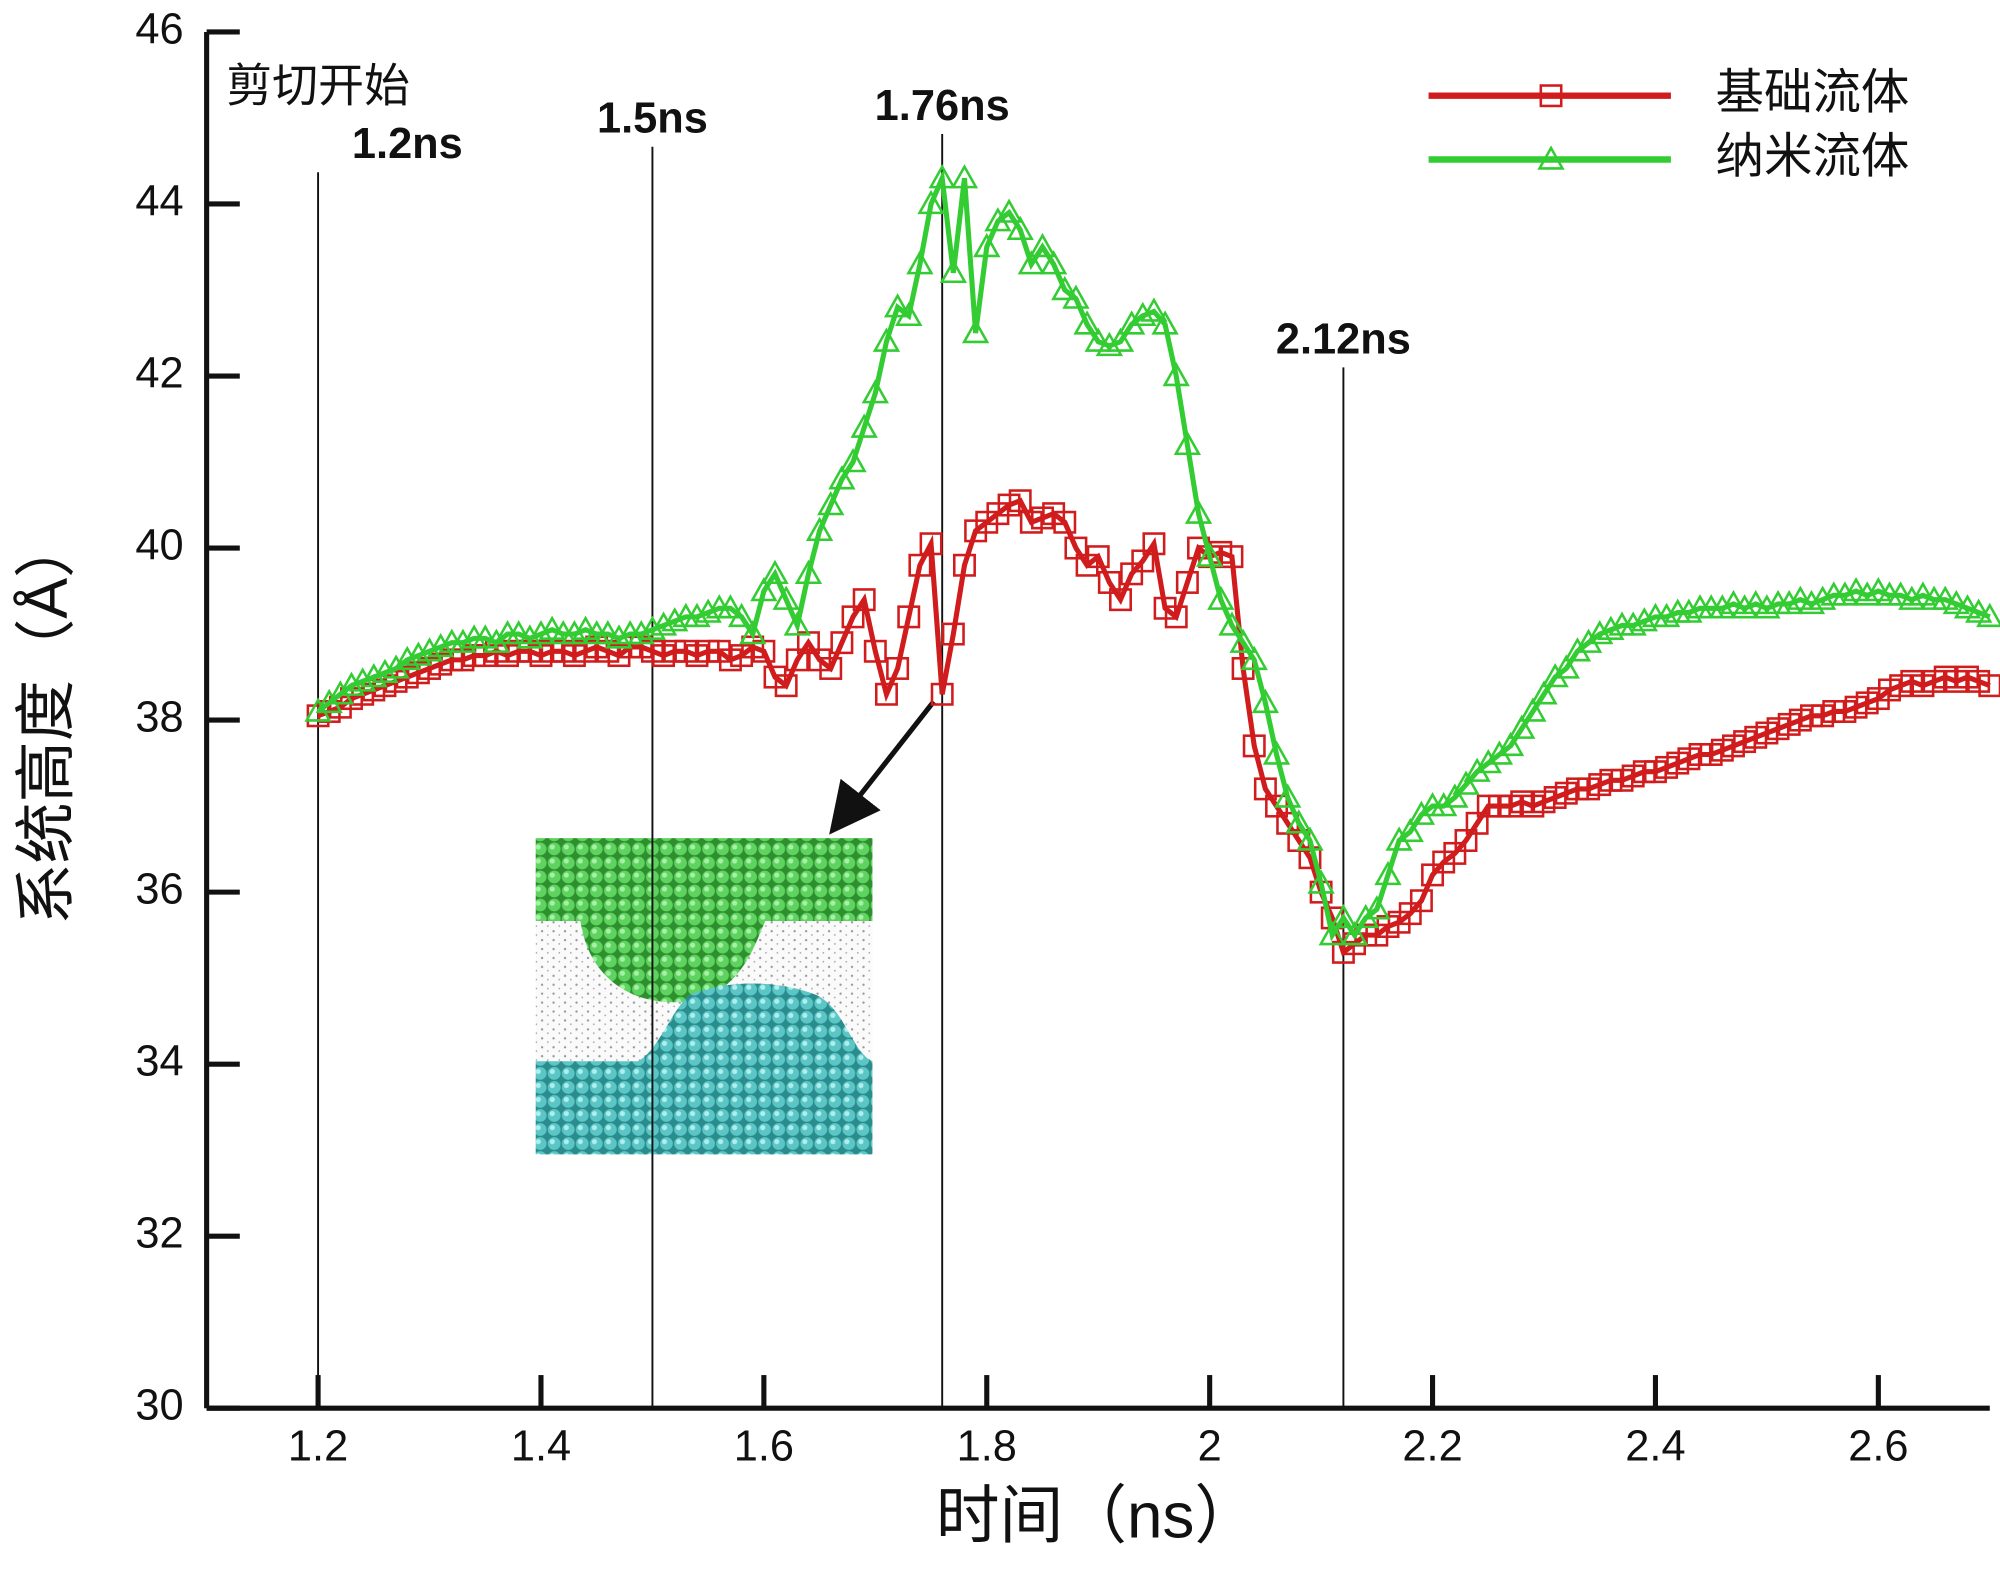 Image resolution: width=2000 pixels, height=1569 pixels. I want to click on arrow, so click(882, 767).